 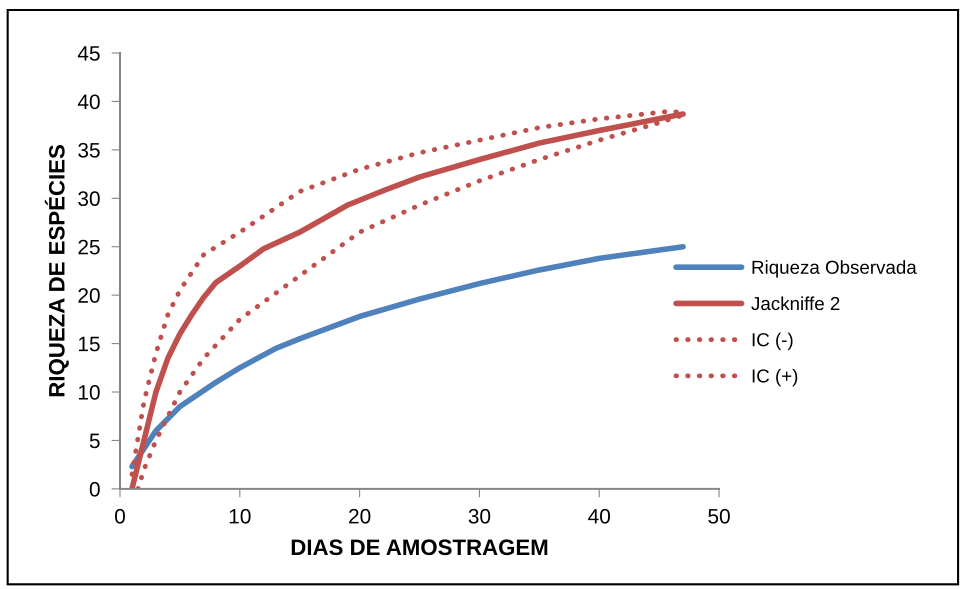 What do you see at coordinates (479, 516) in the screenshot?
I see `x-tick-label: 30` at bounding box center [479, 516].